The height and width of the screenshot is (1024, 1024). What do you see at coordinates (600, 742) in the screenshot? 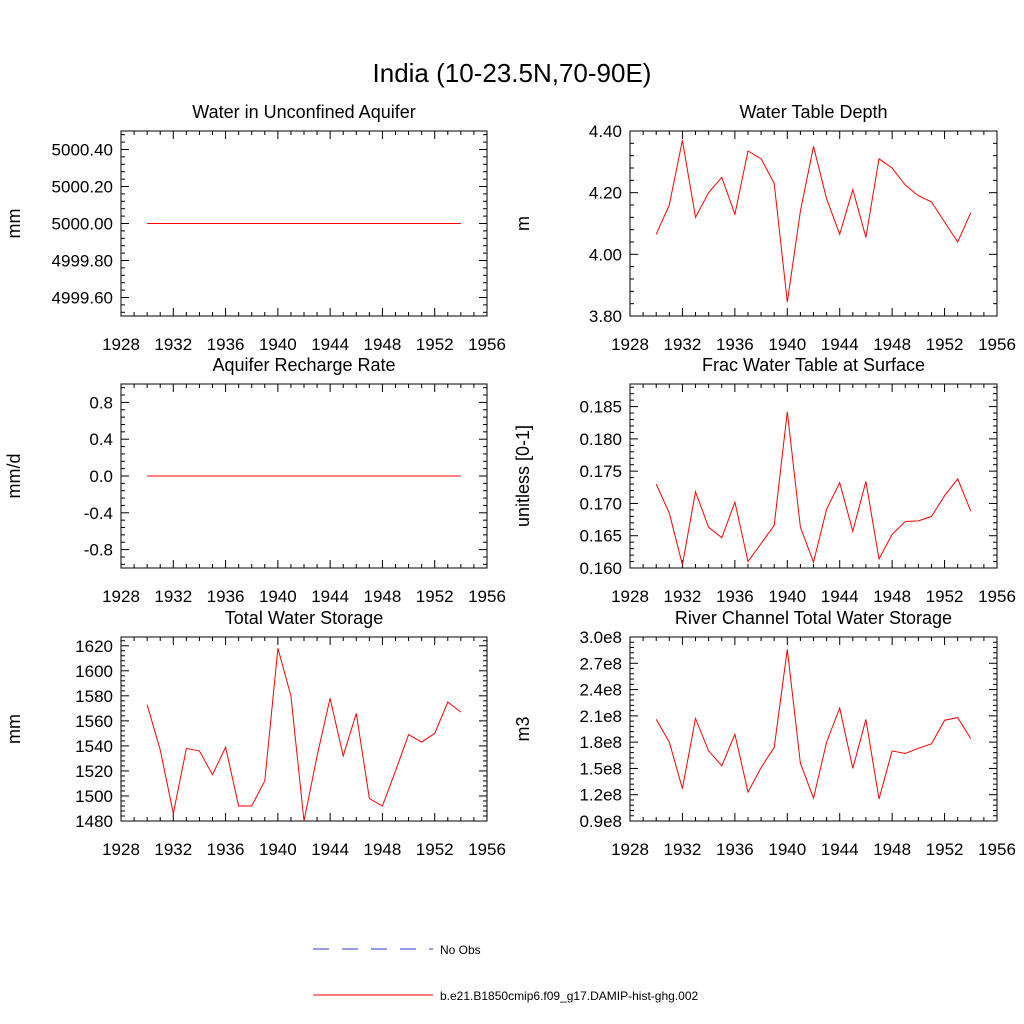
I see `y-tick-label: 1.8e8` at bounding box center [600, 742].